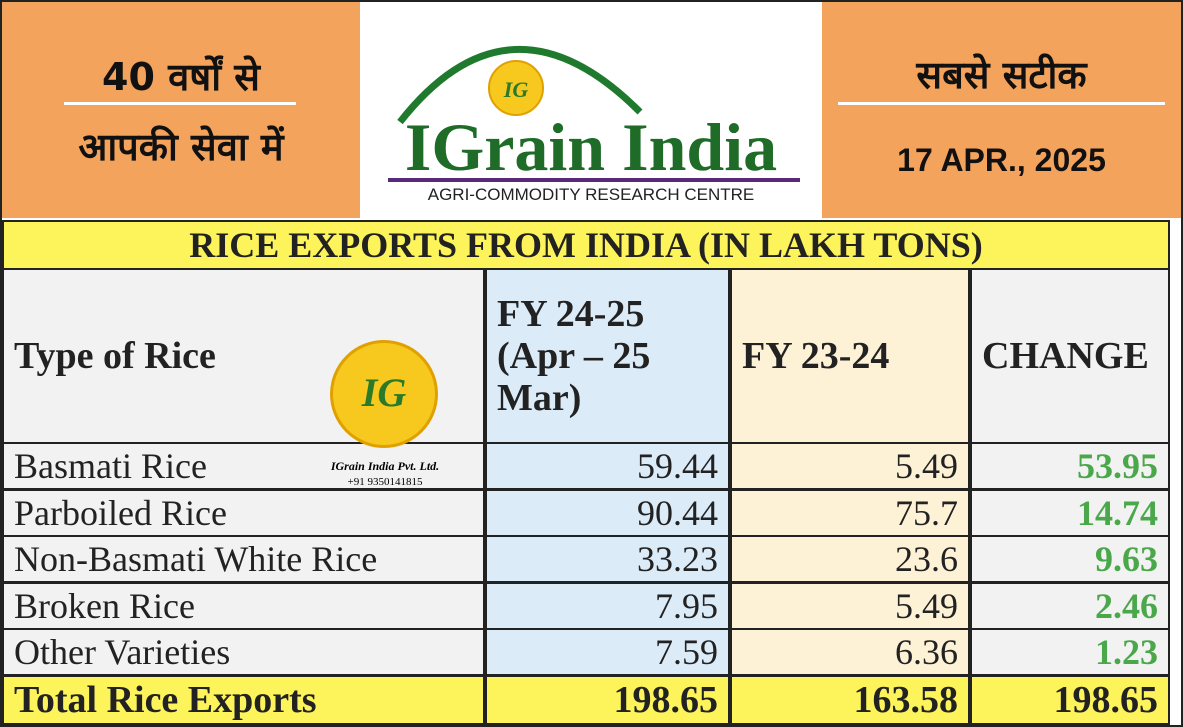 The height and width of the screenshot is (727, 1183). What do you see at coordinates (850, 512) in the screenshot?
I see `value-cell: 75.7` at bounding box center [850, 512].